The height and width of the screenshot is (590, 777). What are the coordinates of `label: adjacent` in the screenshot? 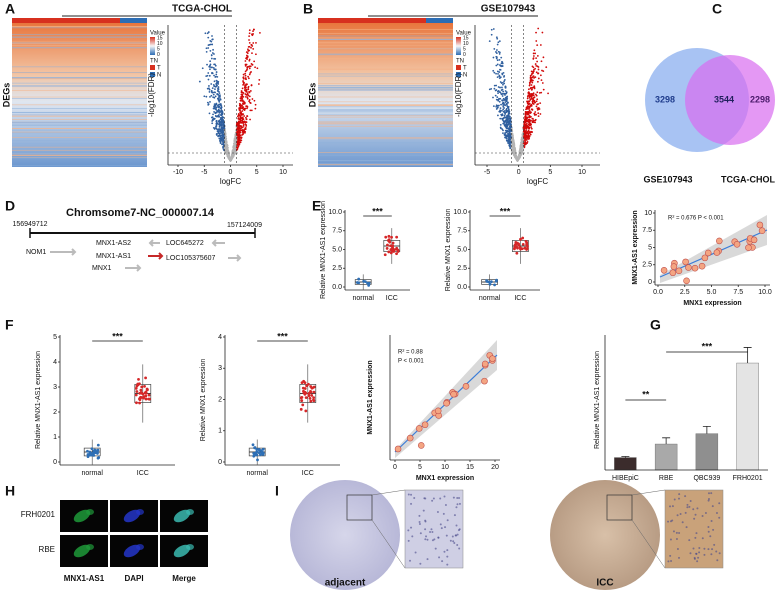 It's located at (345, 583).